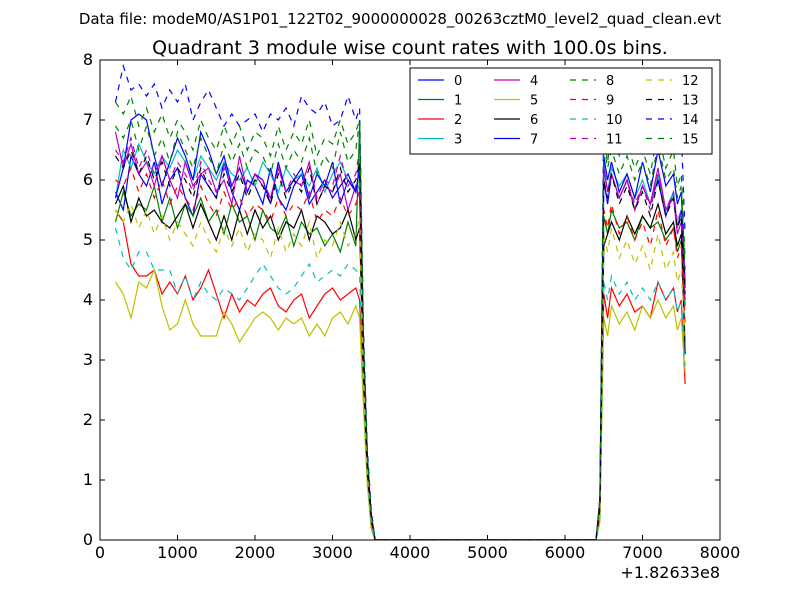  What do you see at coordinates (565, 552) in the screenshot?
I see `x-tick-label: 6000` at bounding box center [565, 552].